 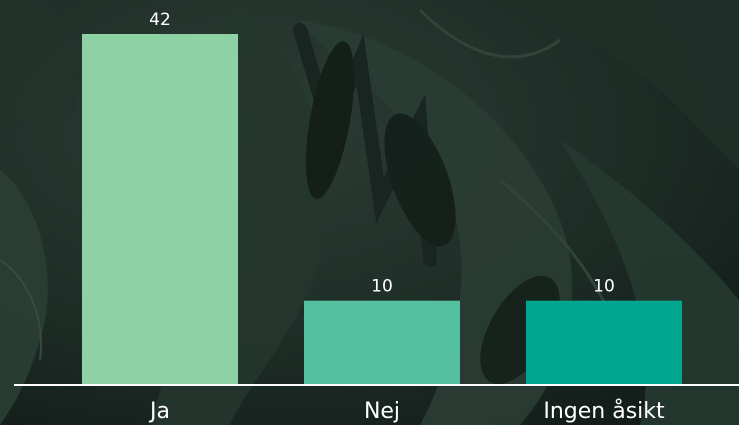 What do you see at coordinates (604, 287) in the screenshot?
I see `data-label-2: 10` at bounding box center [604, 287].